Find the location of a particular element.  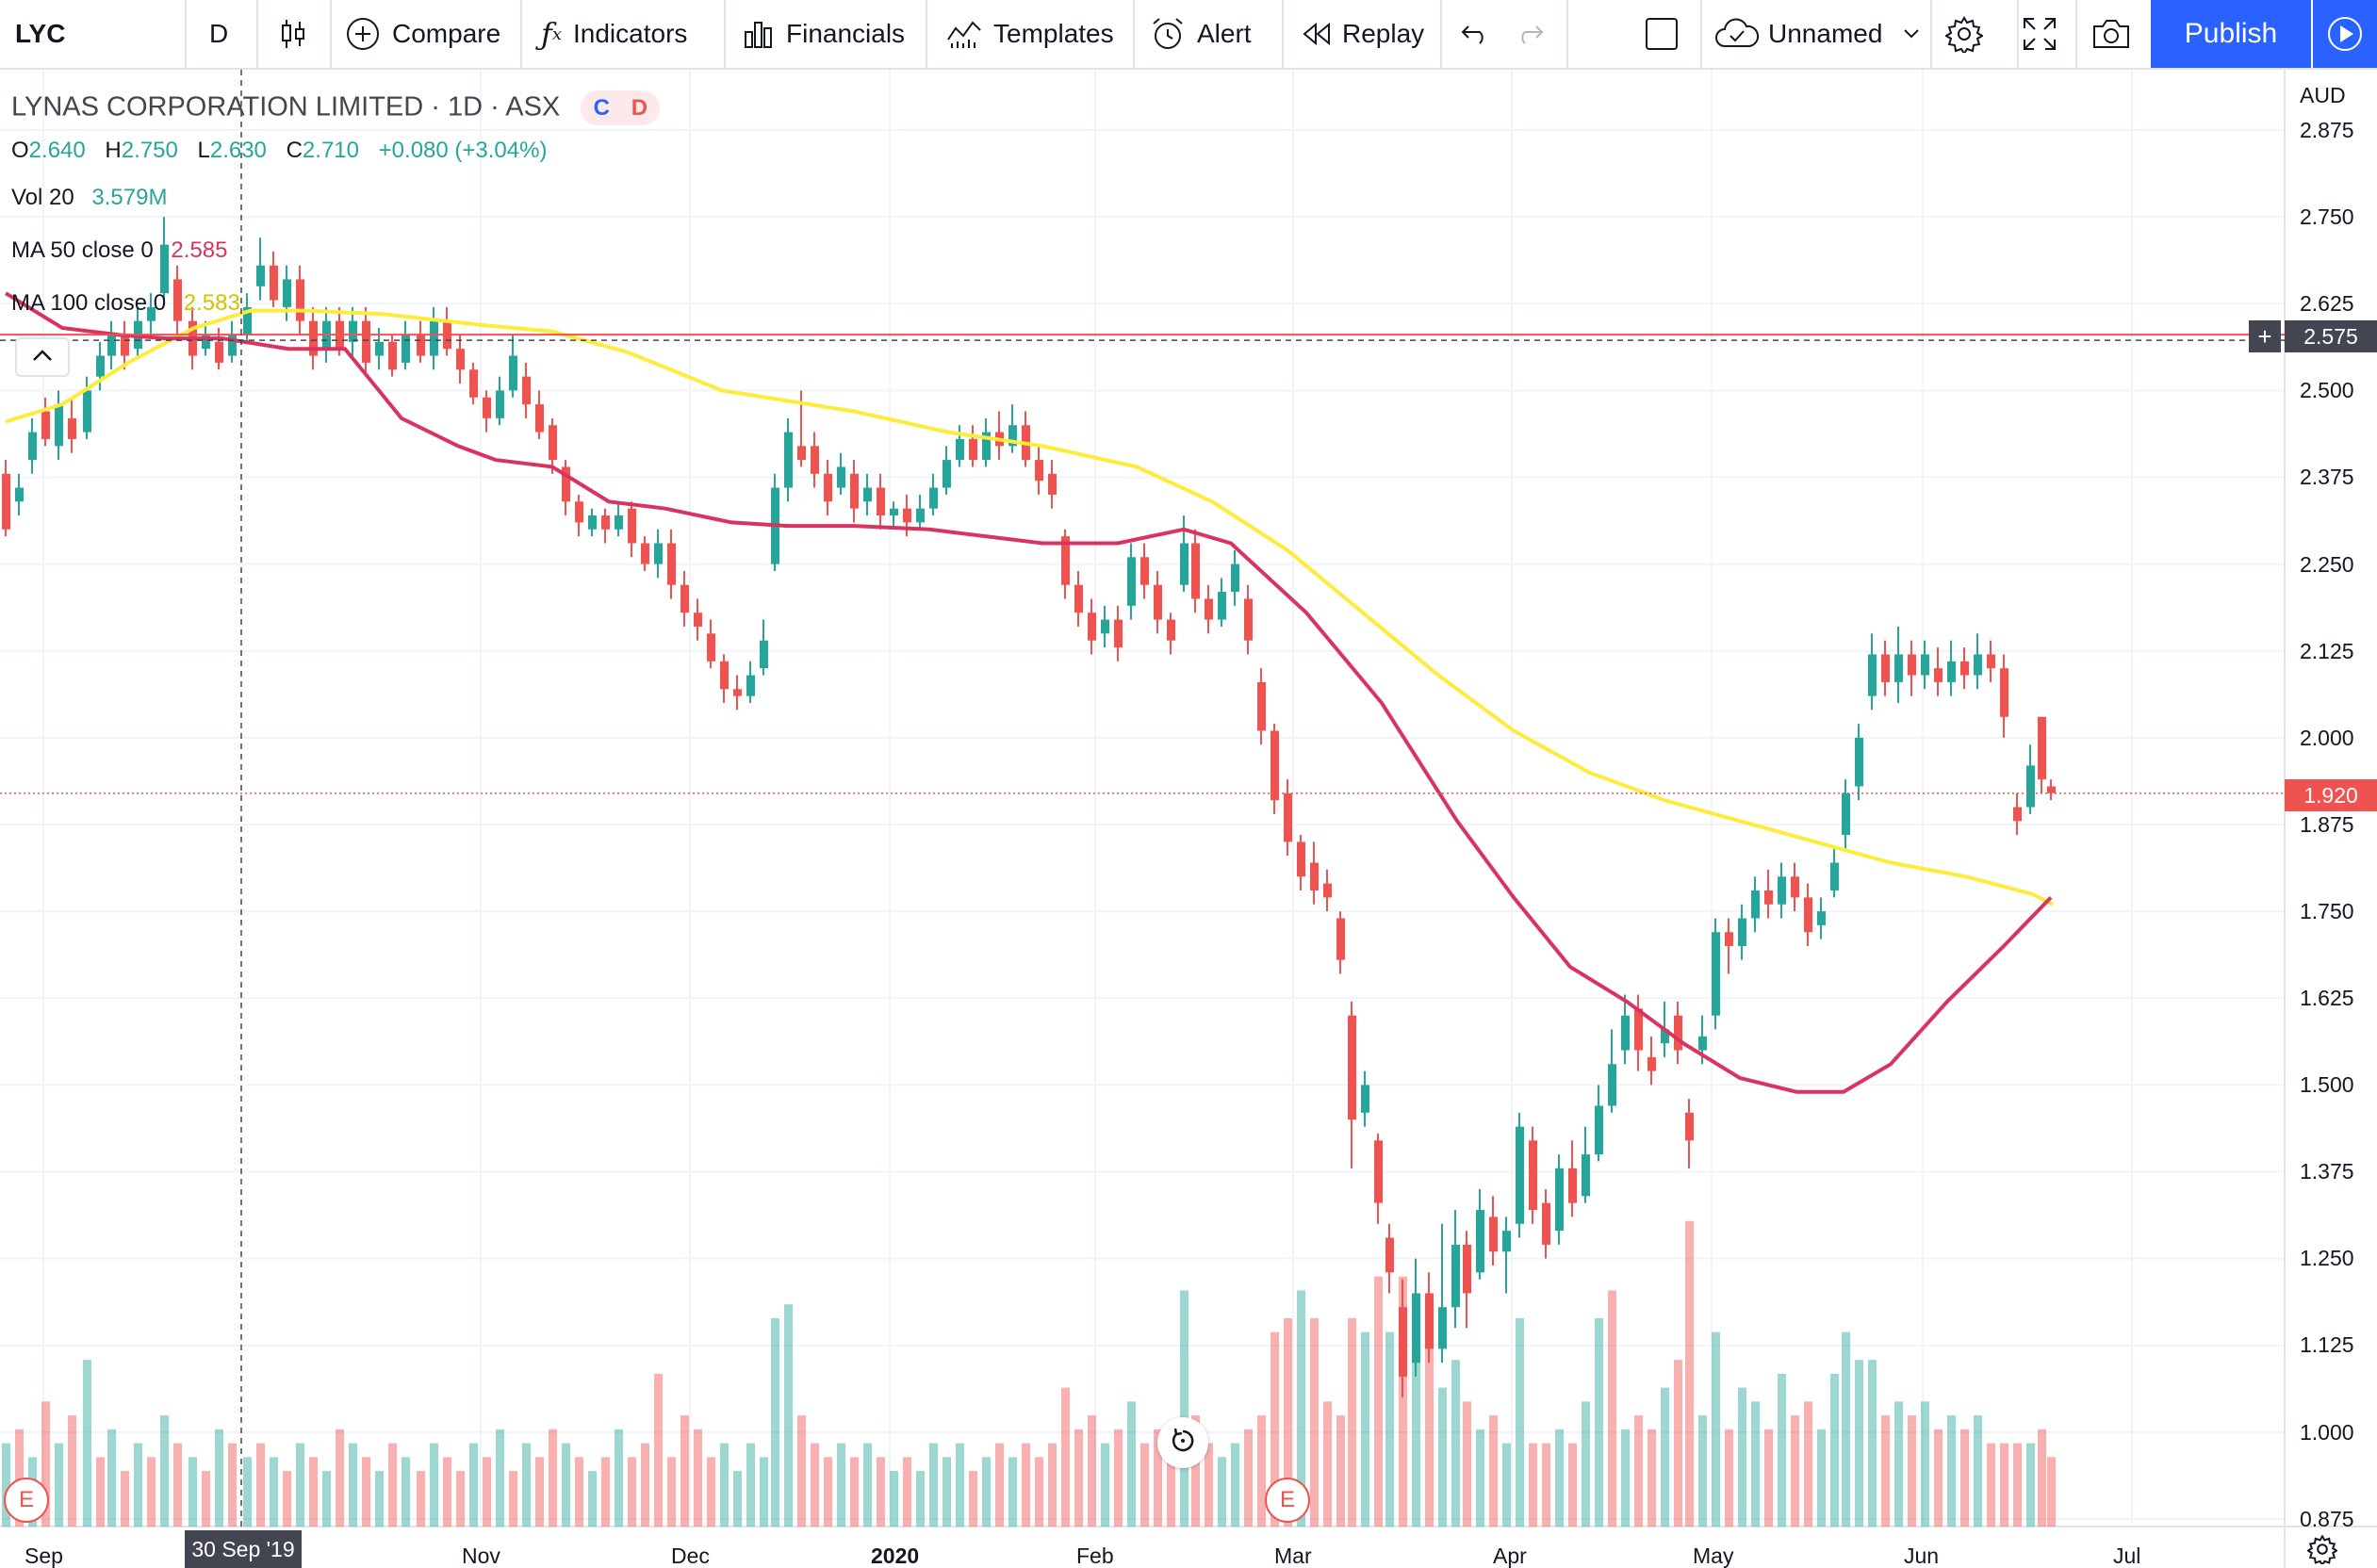

gear-icon is located at coordinates (1964, 34).